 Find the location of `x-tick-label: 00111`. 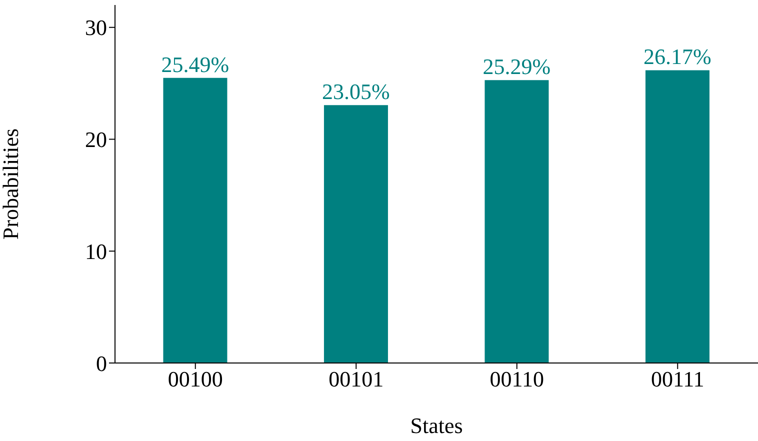

x-tick-label: 00111 is located at coordinates (677, 379).